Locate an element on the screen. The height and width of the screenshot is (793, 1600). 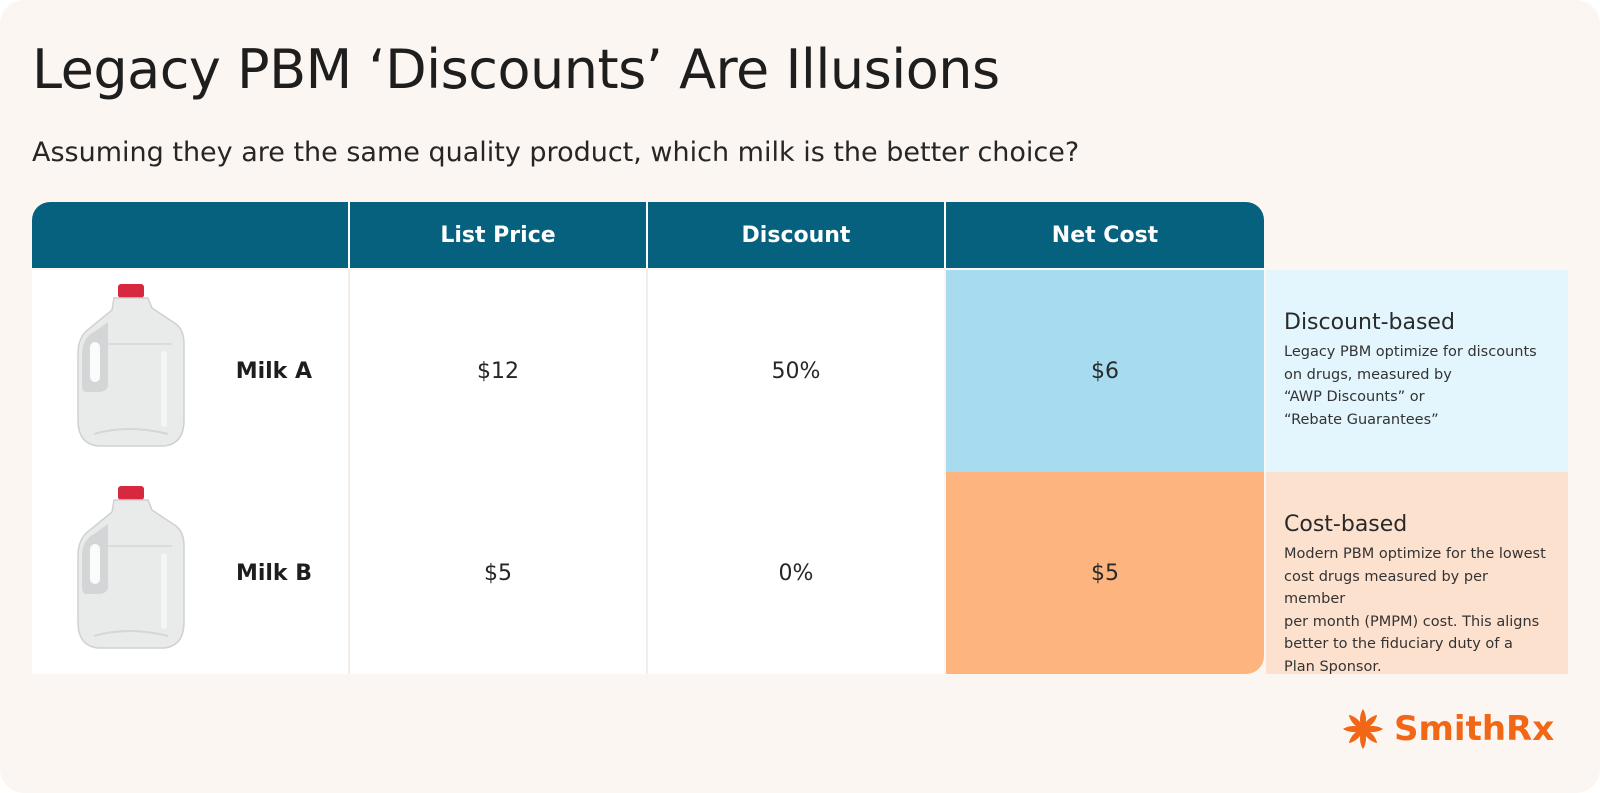
smithrx-logo: SmithRx is located at coordinates (1447, 729).